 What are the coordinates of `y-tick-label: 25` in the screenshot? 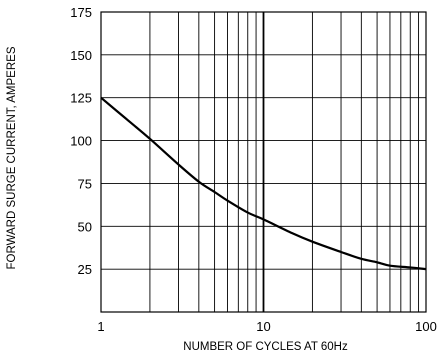 It's located at (85, 269).